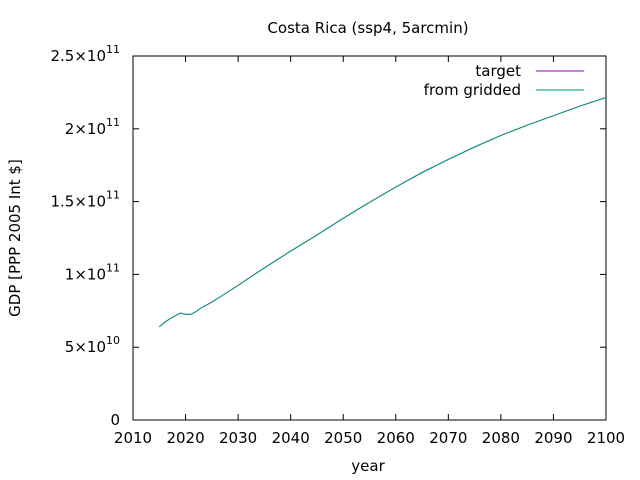  I want to click on y-axis-label: GDP [PPP 2005 Int $], so click(15, 238).